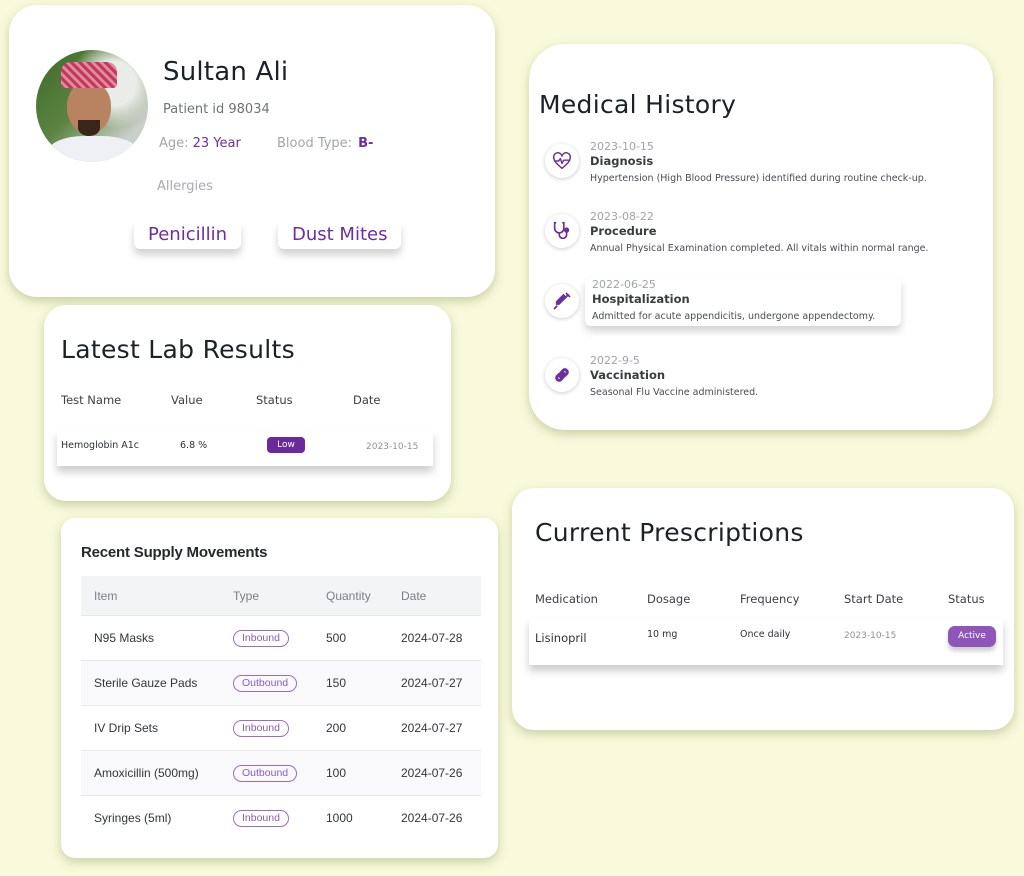 The height and width of the screenshot is (876, 1024). I want to click on supply-title: Recent Supply Movements, so click(174, 552).